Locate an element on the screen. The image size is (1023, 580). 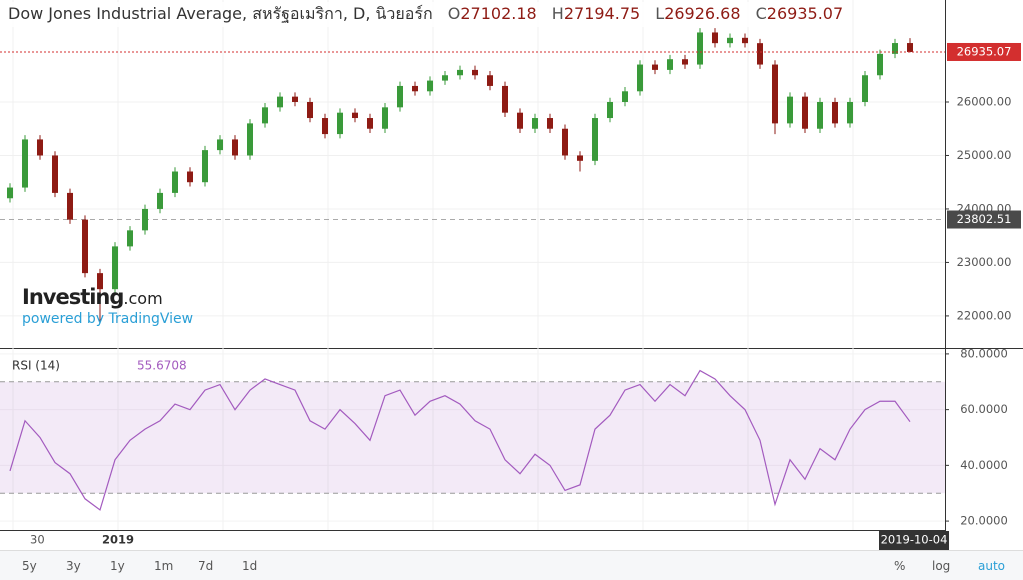
brand-domain: .com is located at coordinates (143, 298).